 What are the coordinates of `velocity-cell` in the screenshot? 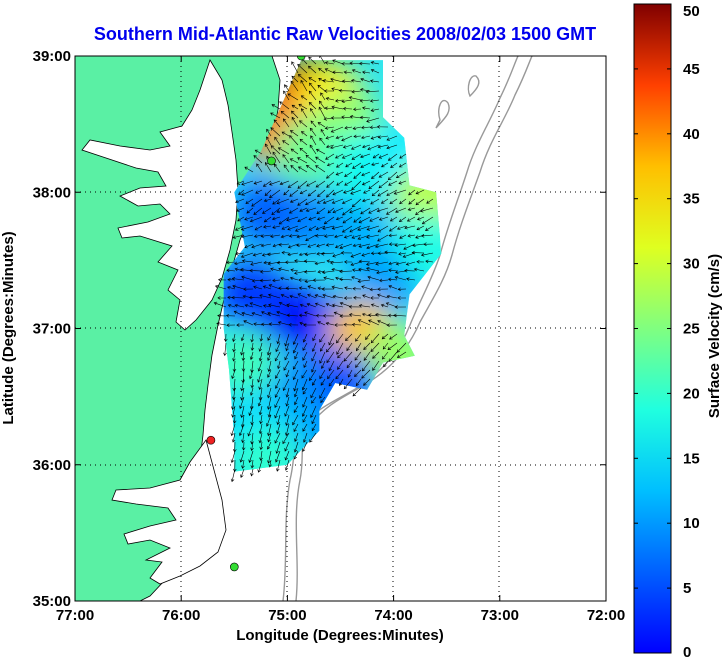 It's located at (266, 447).